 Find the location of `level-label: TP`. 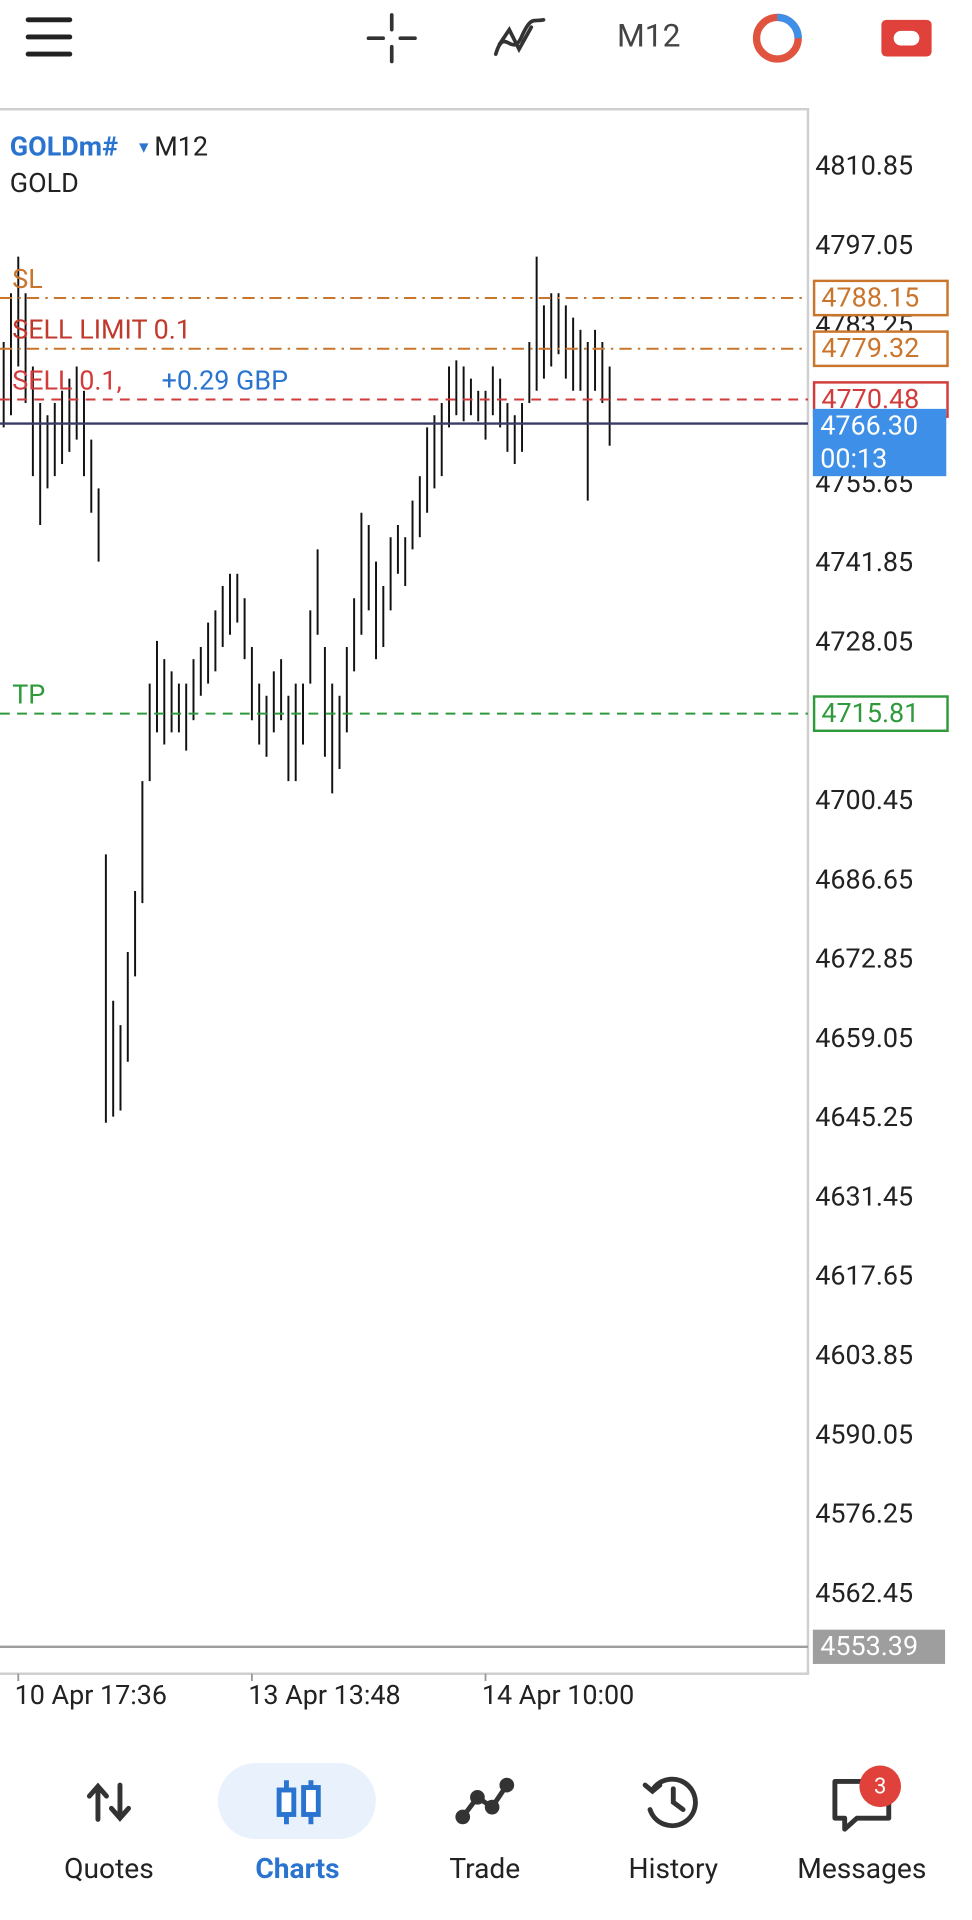

level-label: TP is located at coordinates (28, 695).